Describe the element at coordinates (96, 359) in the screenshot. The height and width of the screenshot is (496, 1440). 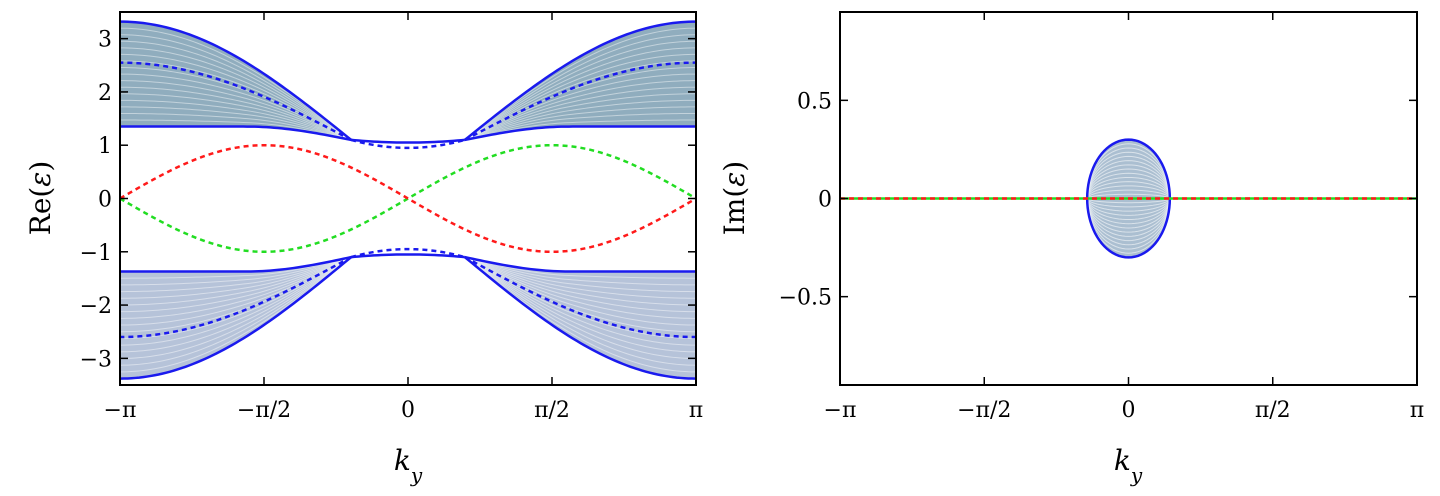
I see `left-y-tick-label: −3` at that location.